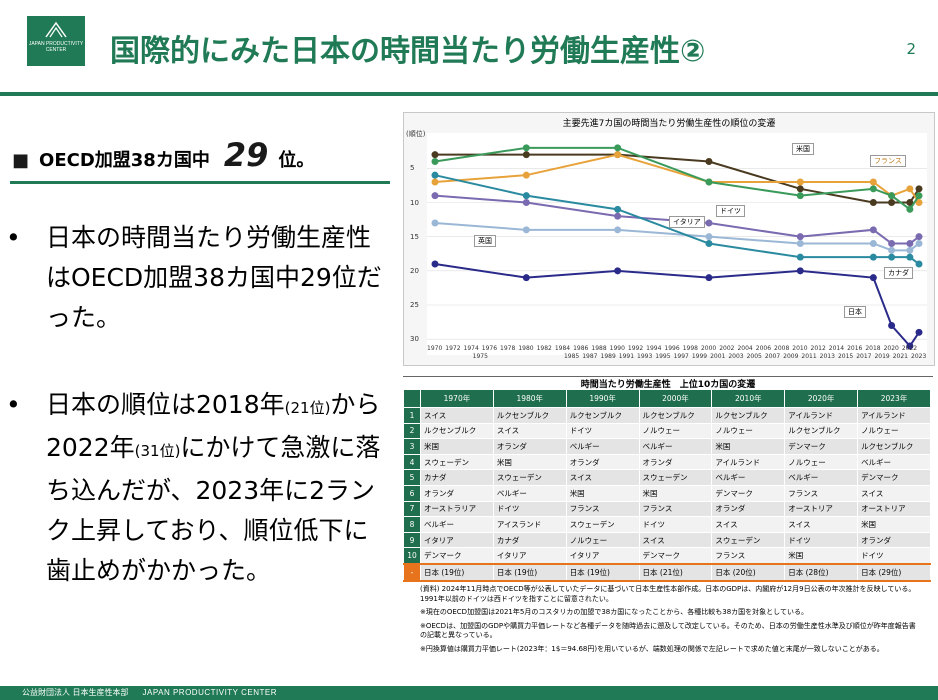 The width and height of the screenshot is (938, 700). What do you see at coordinates (727, 348) in the screenshot?
I see `x-tick-label: 2002` at bounding box center [727, 348].